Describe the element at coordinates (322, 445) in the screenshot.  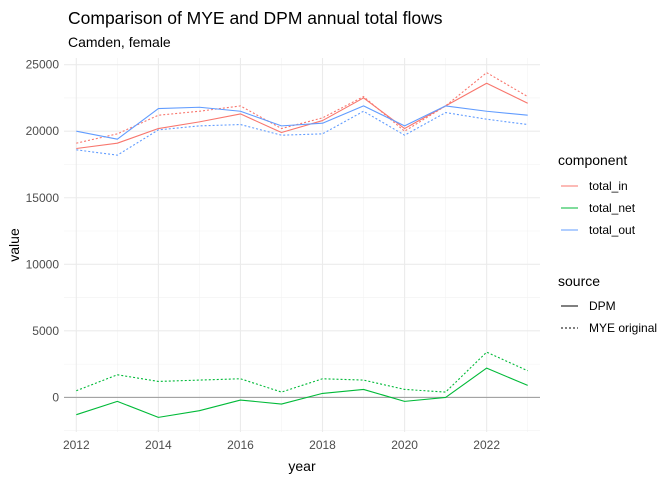
I see `x-tick-label: 2018` at that location.